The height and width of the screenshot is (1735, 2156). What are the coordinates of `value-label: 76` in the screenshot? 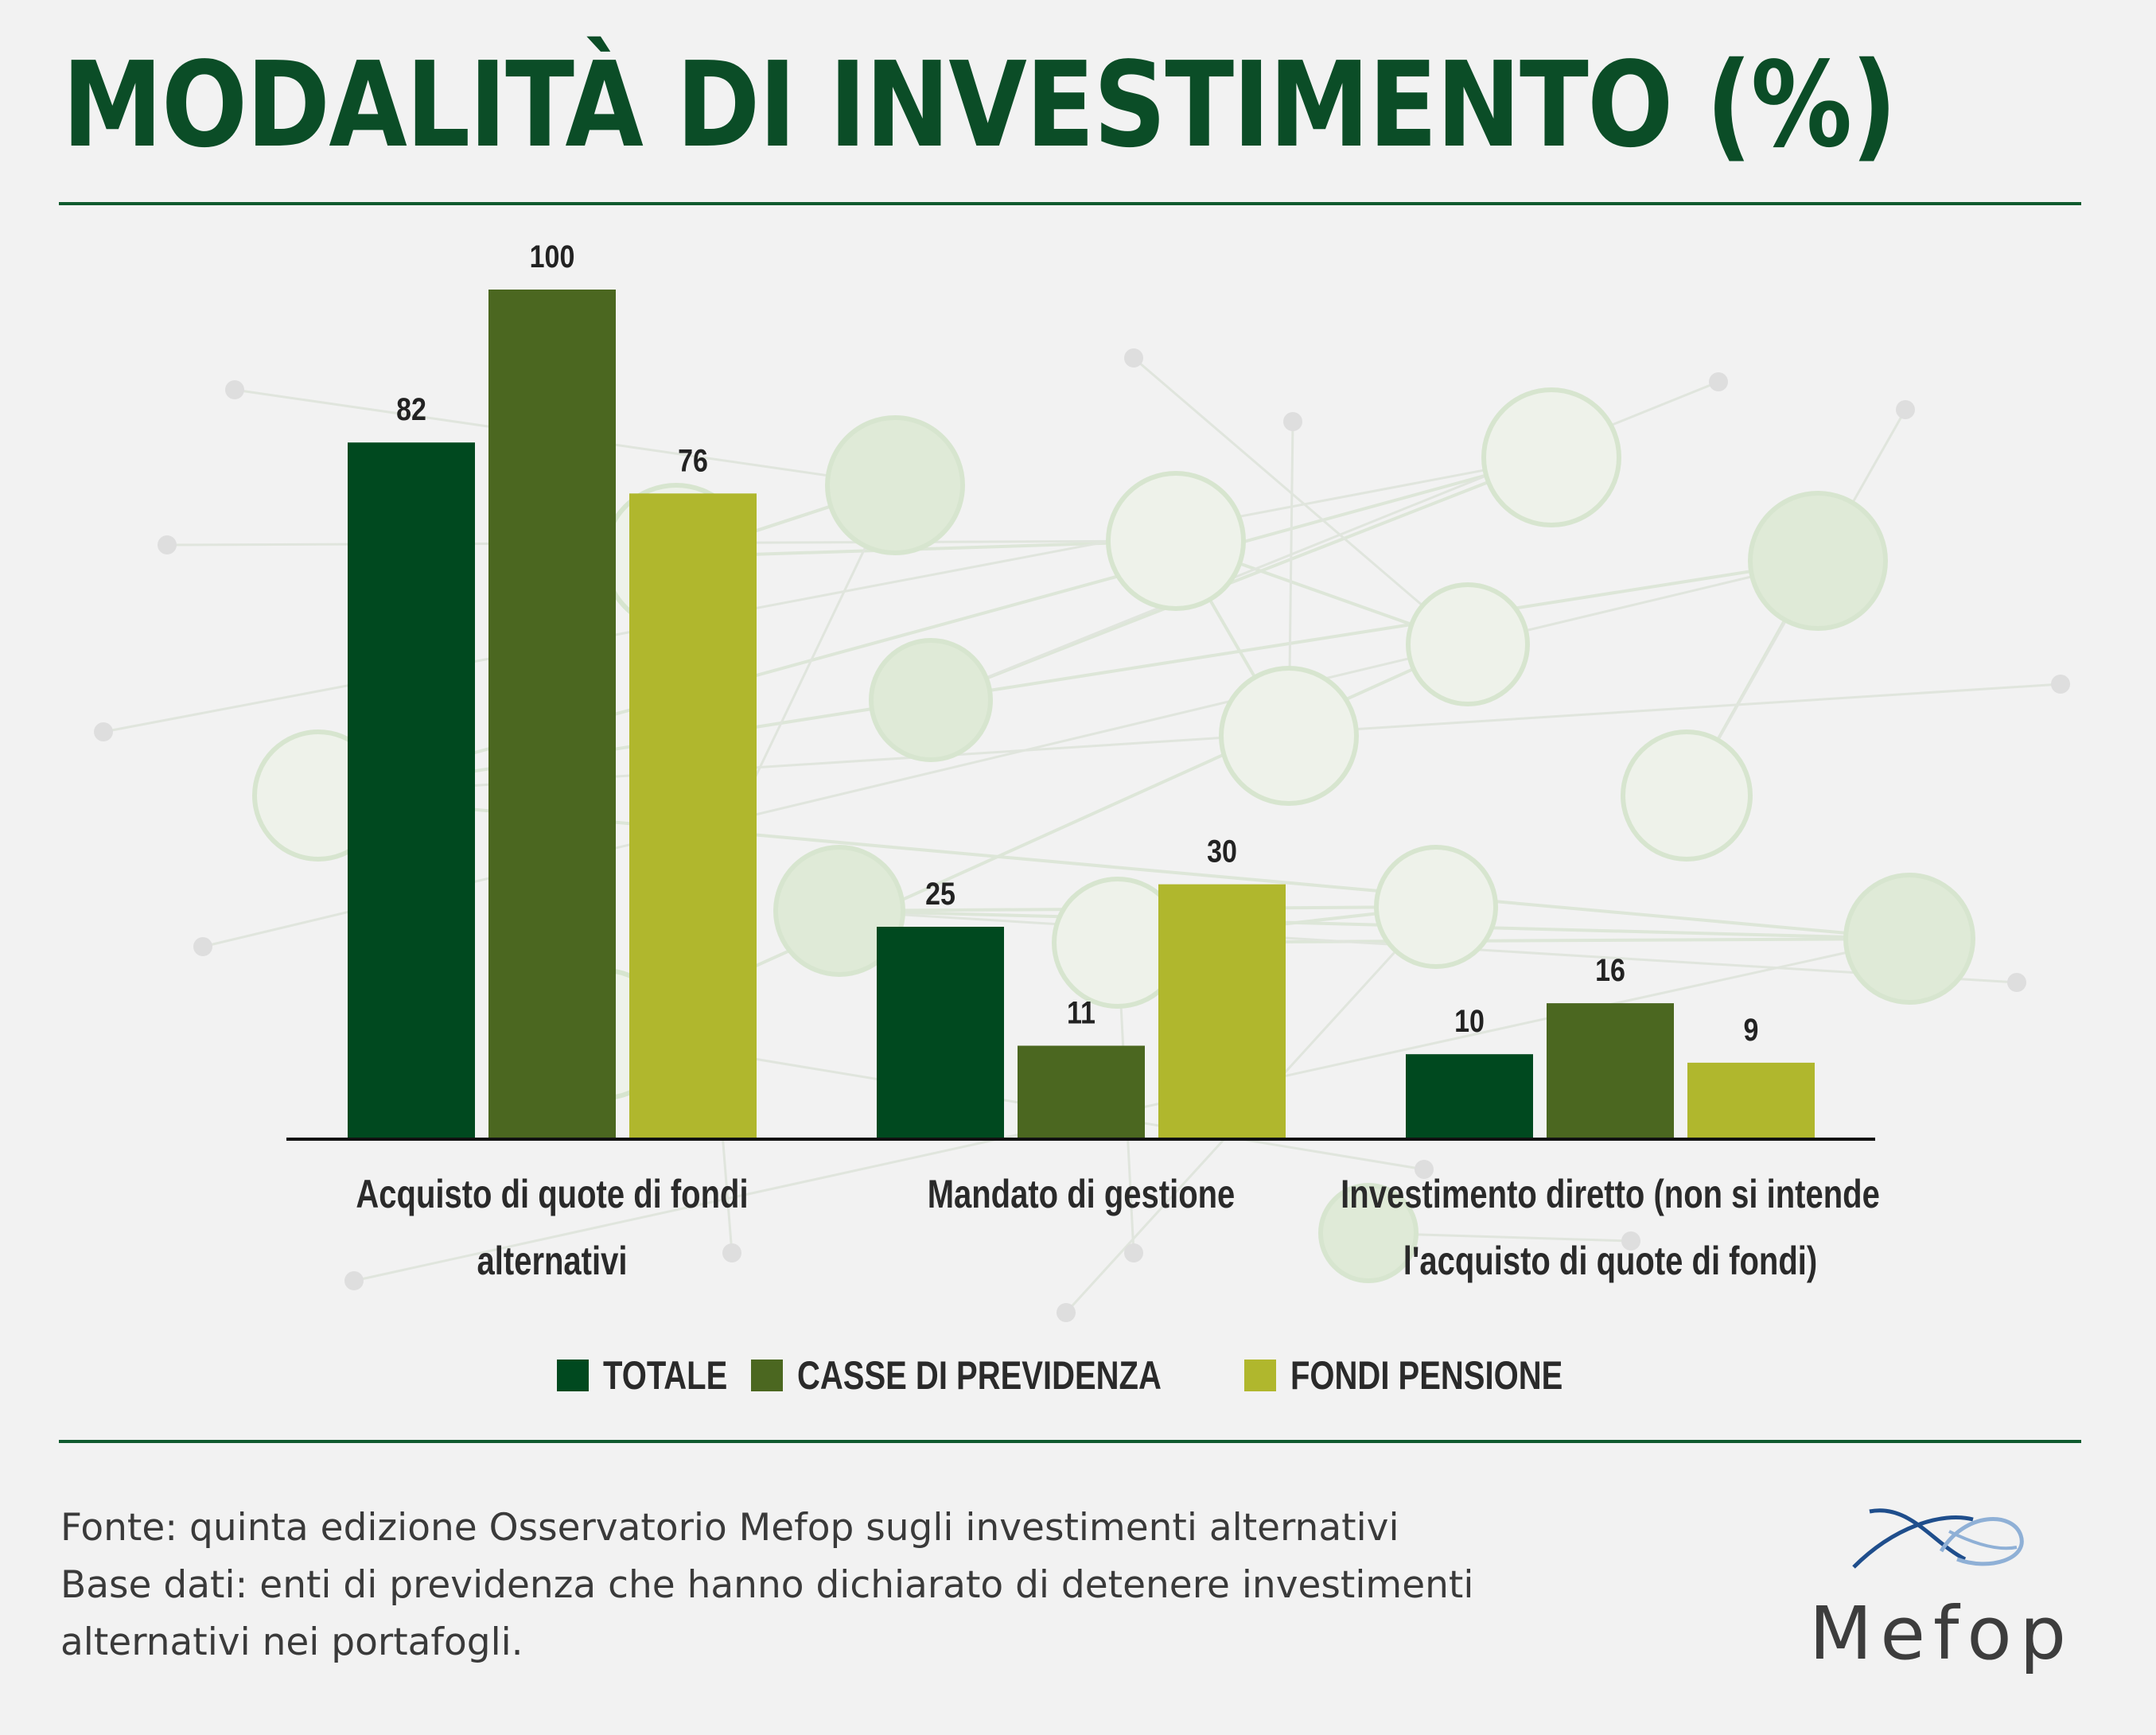 It's located at (693, 460).